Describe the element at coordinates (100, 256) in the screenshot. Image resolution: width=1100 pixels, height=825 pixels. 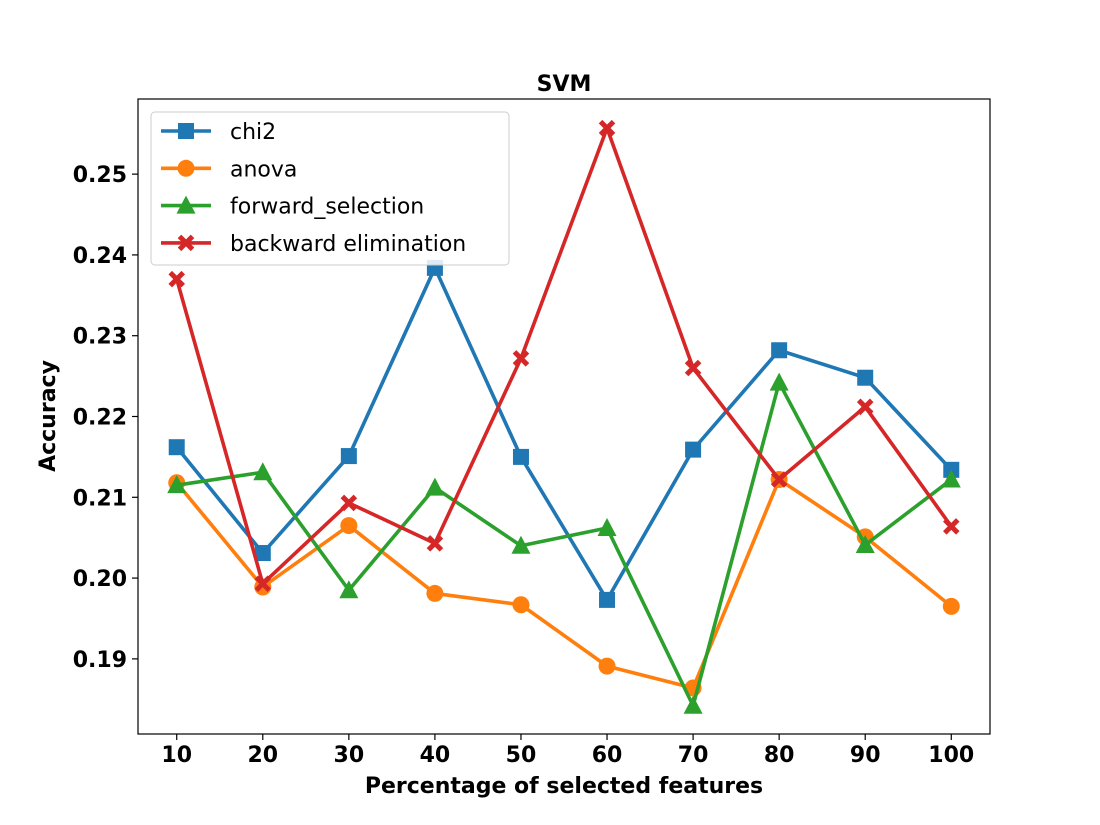
I see `y-tick-label: 0.24` at that location.